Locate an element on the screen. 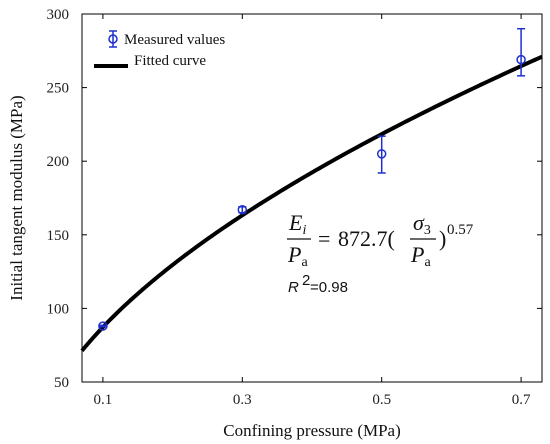 This screenshot has width=550, height=444. eq-exponent: 0.57 is located at coordinates (460, 230).